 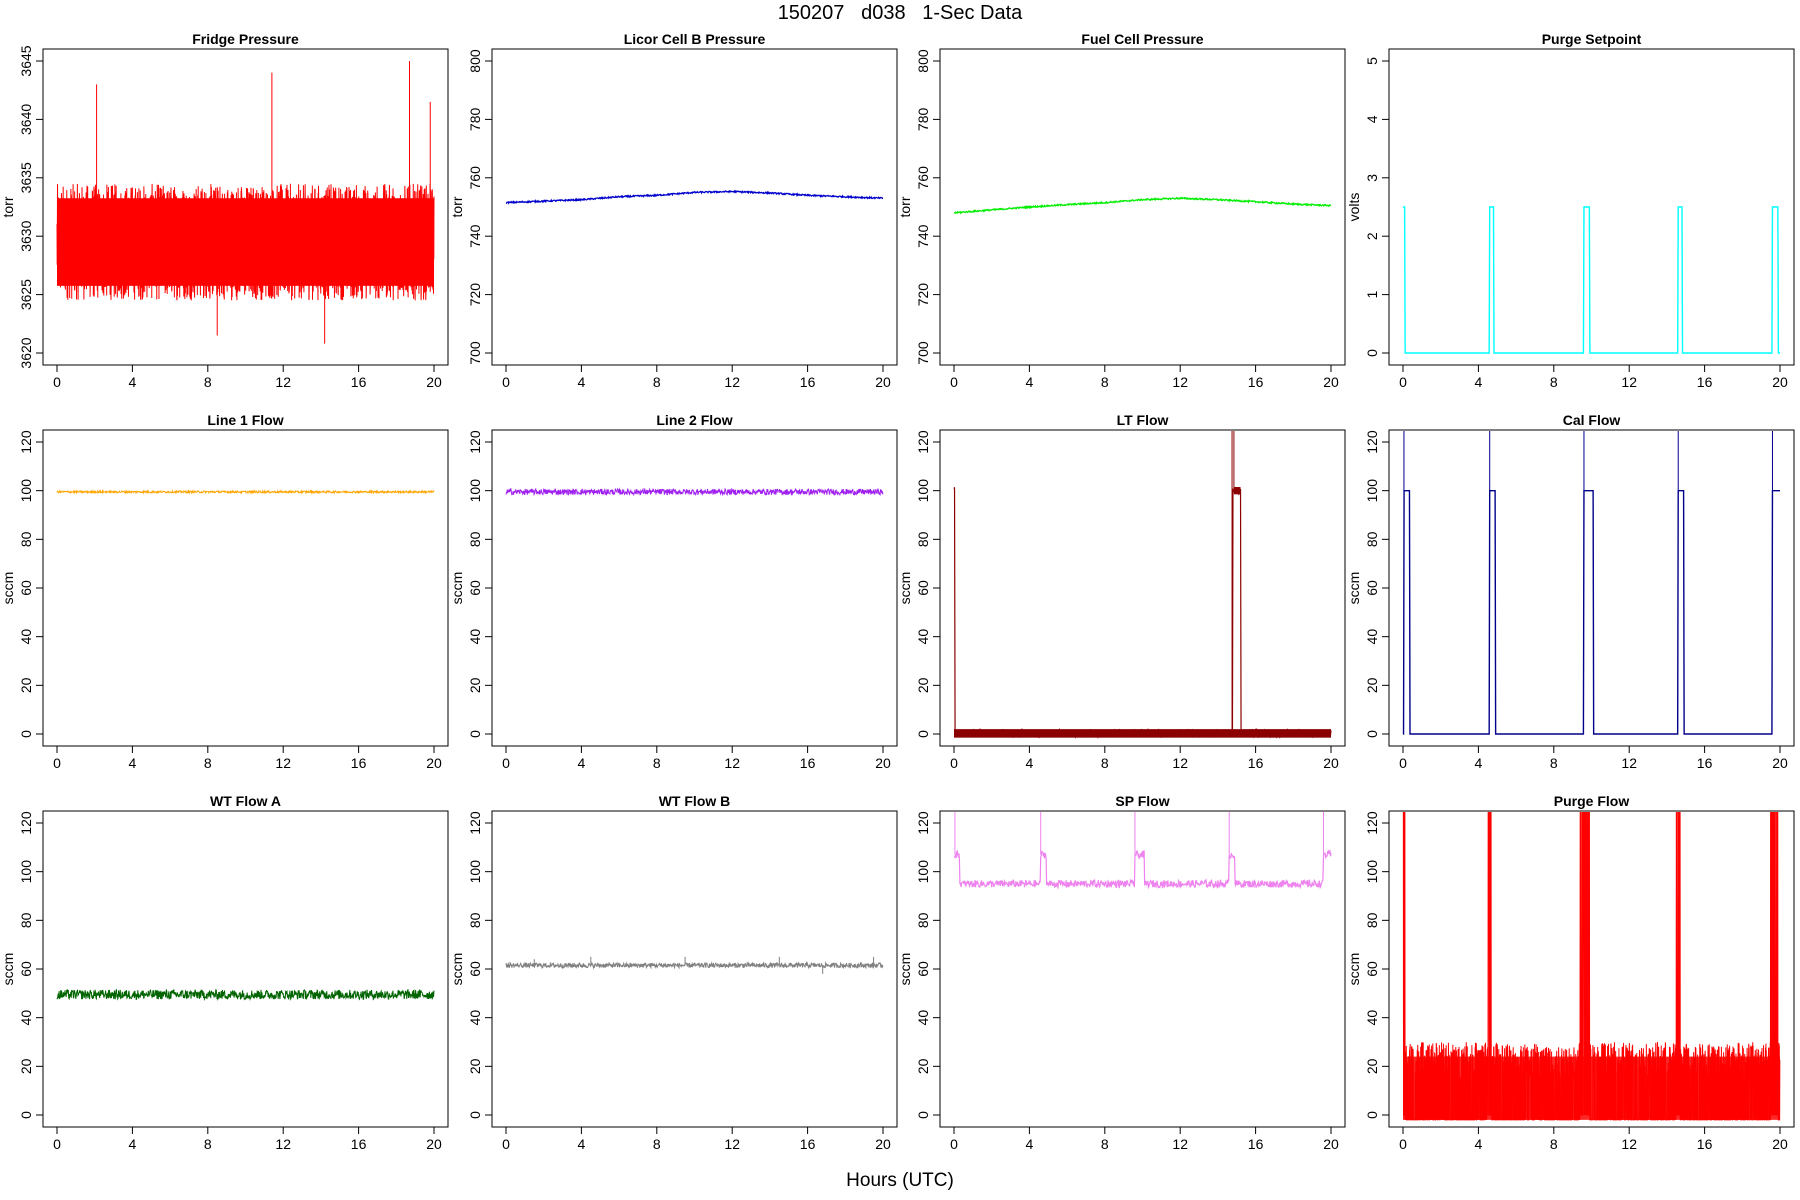 I want to click on plot-title: Line 2 Flow, so click(x=694, y=420).